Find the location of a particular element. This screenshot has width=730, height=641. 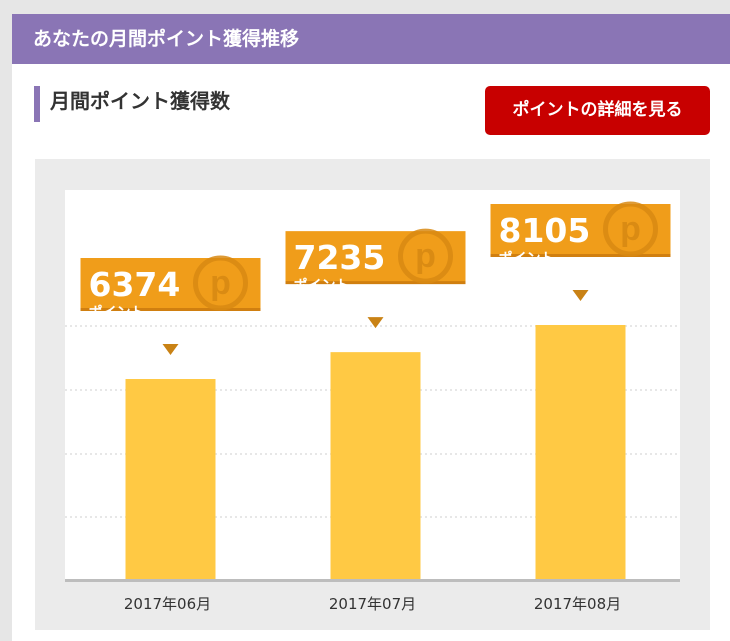

point-details-button: ポイントの詳細を見る is located at coordinates (597, 110).